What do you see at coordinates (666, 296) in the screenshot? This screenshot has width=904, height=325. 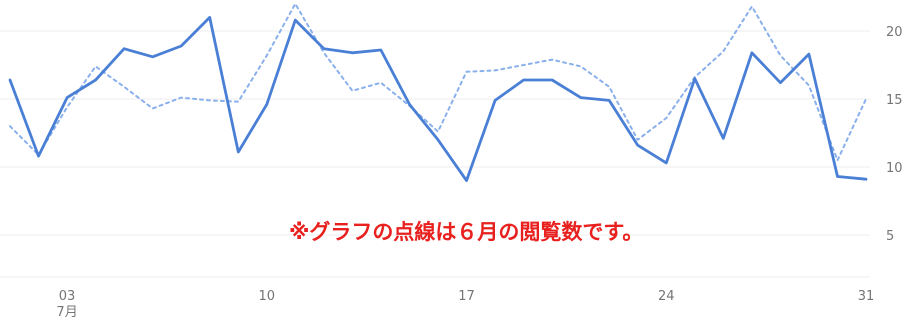 I see `x-tick-label: 24` at bounding box center [666, 296].